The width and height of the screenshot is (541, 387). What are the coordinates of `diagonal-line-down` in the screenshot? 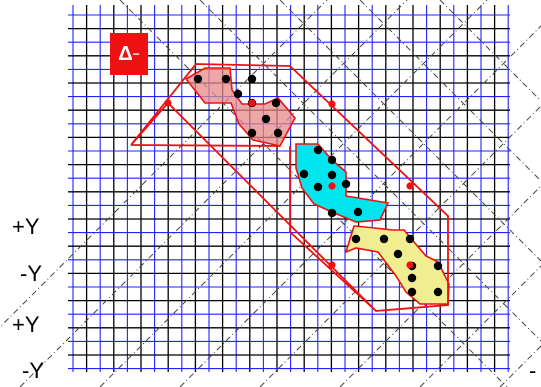 It's located at (490, 51).